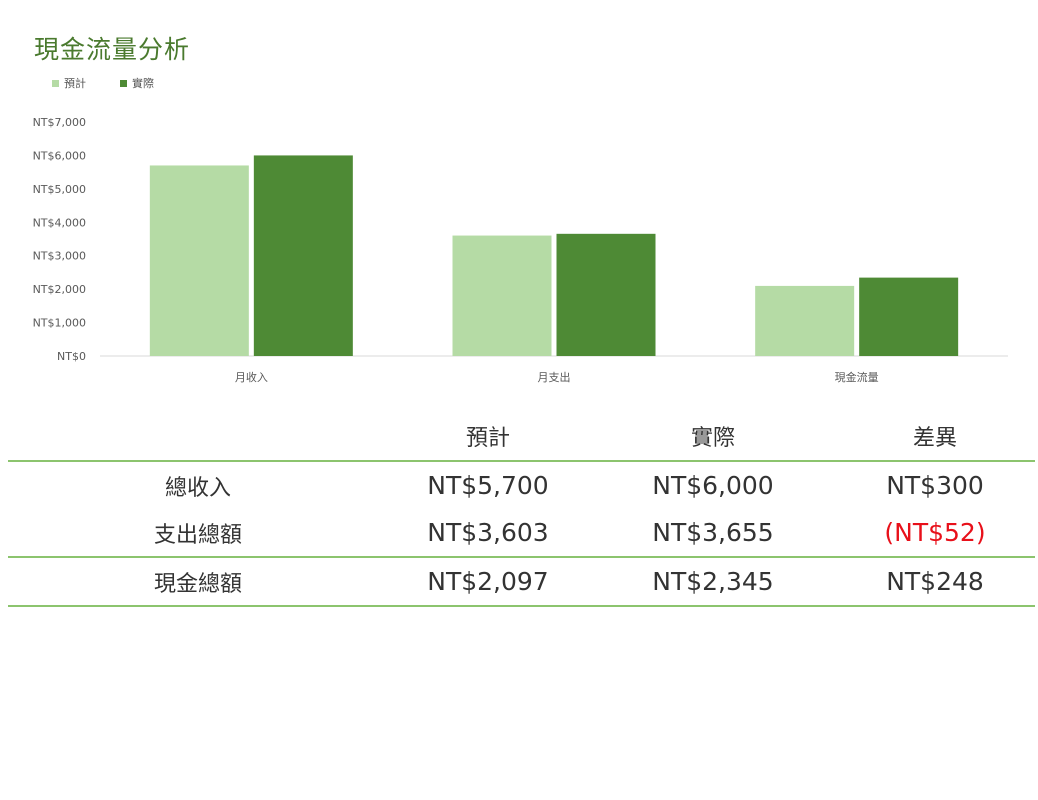  I want to click on x-tick-label: 月收入, so click(251, 377).